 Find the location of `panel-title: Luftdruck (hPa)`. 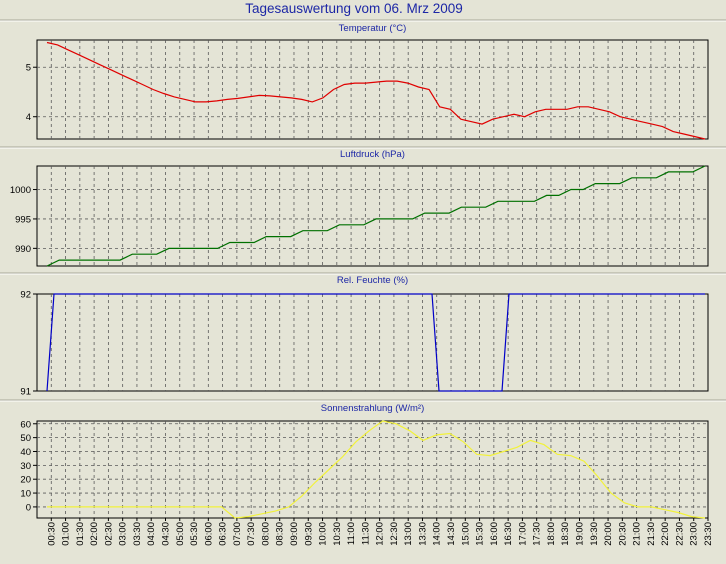

panel-title: Luftdruck (hPa) is located at coordinates (372, 154).